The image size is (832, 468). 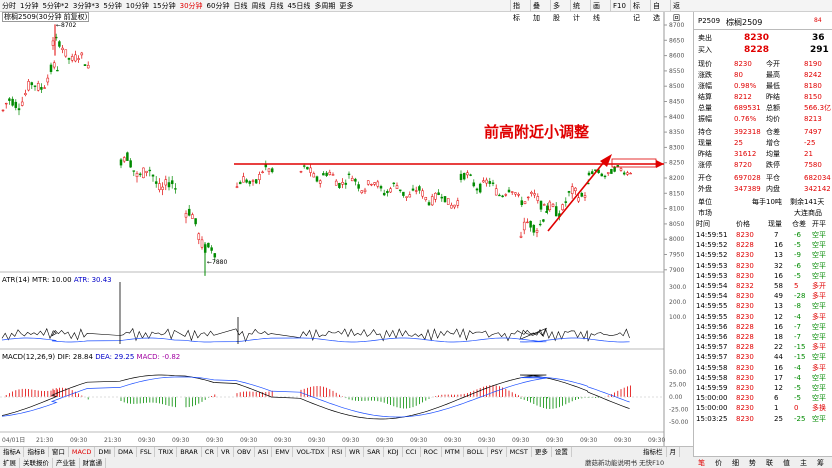 What do you see at coordinates (763, 368) in the screenshot?
I see `trade-row: 14:59:58 8230 16 -4 多平` at bounding box center [763, 368].